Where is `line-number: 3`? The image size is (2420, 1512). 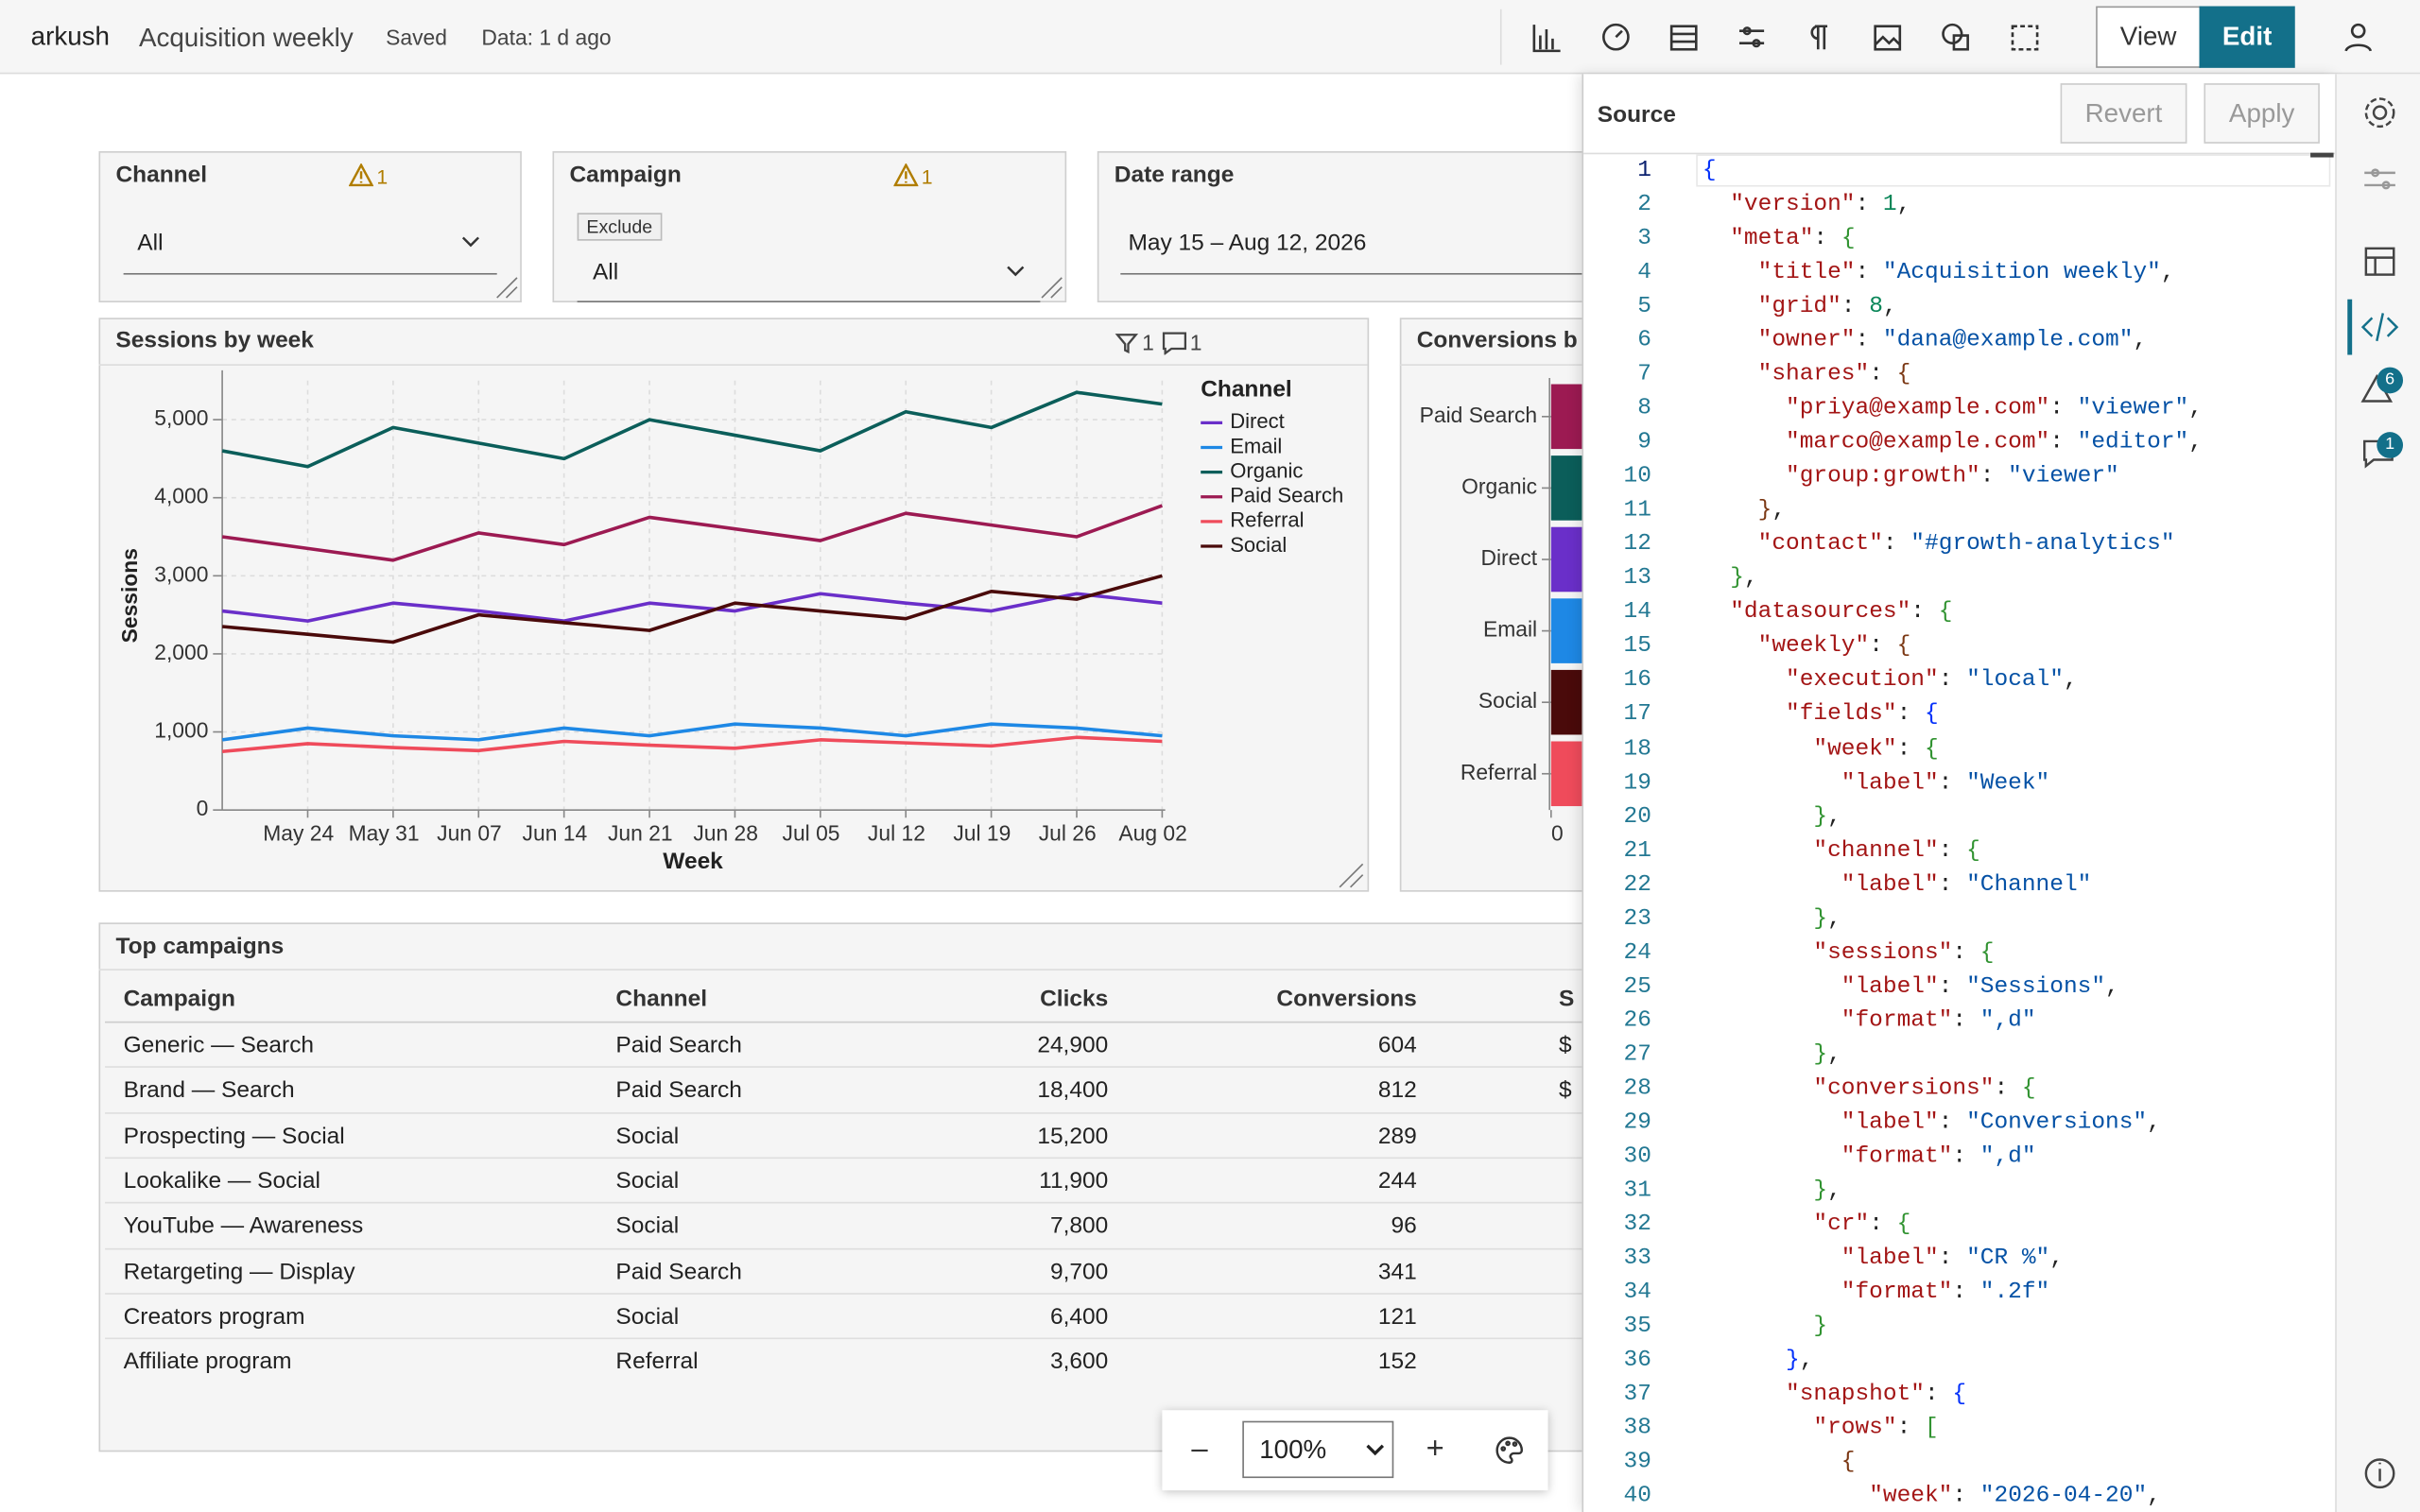
line-number: 3 is located at coordinates (1644, 238).